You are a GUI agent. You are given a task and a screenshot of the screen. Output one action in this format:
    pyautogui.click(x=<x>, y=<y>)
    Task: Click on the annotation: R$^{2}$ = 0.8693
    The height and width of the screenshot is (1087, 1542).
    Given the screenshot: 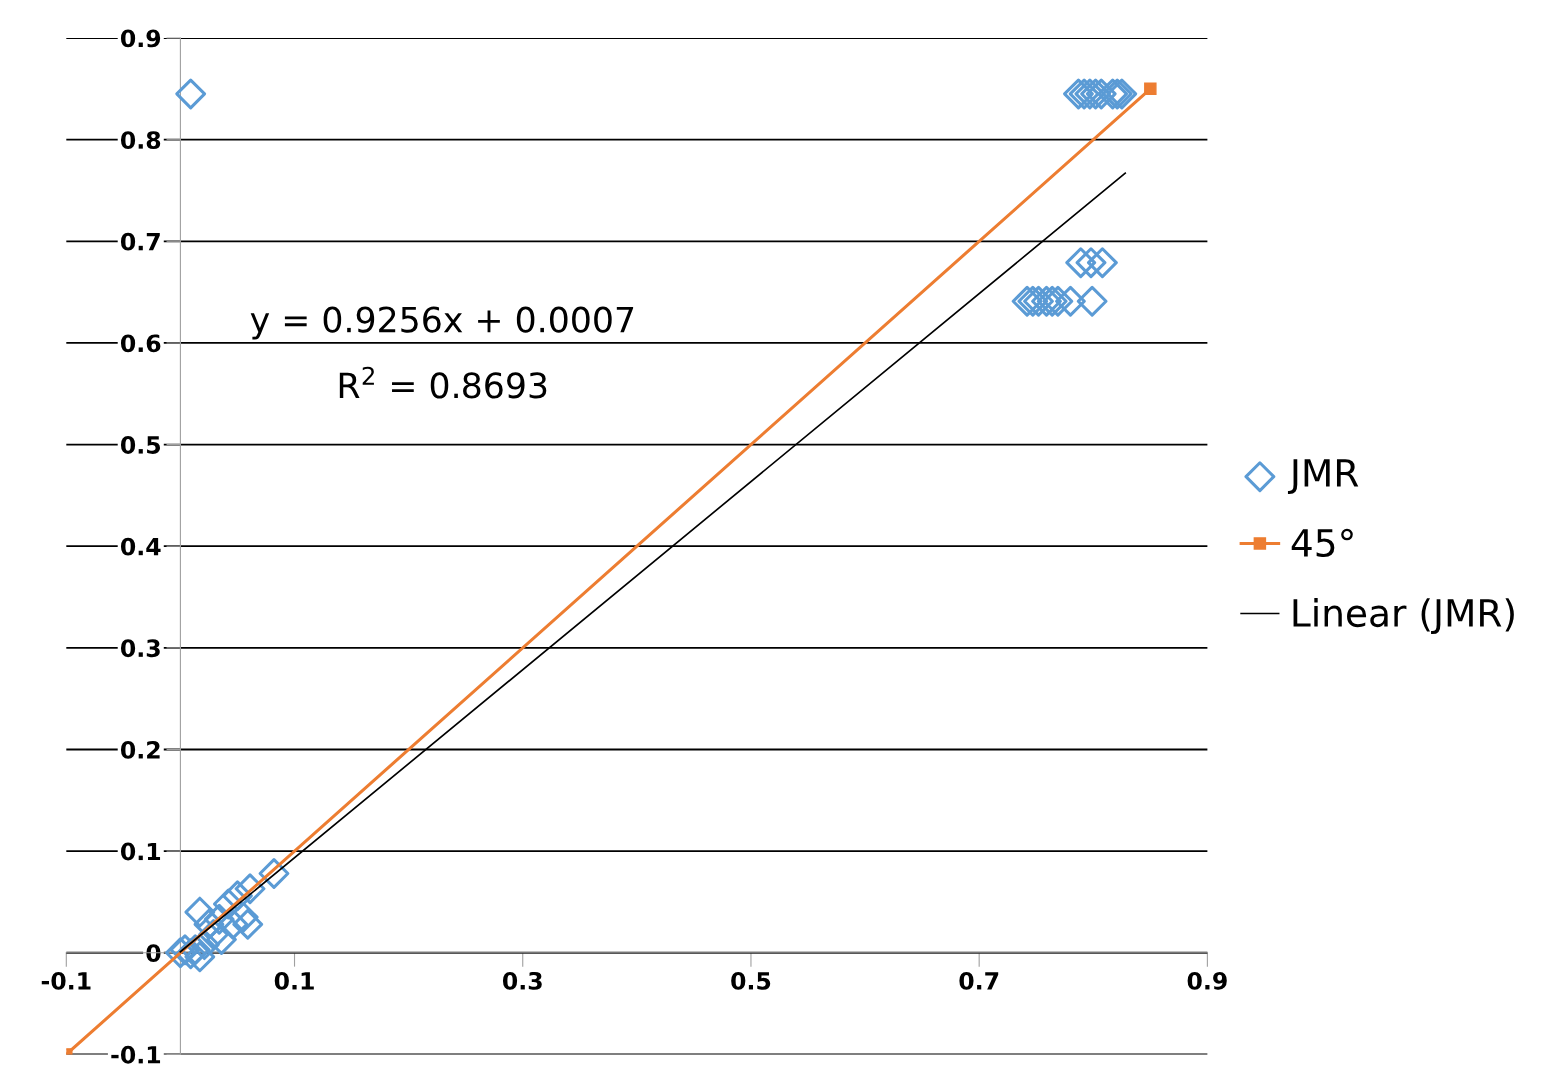 What is the action you would take?
    pyautogui.click(x=443, y=382)
    